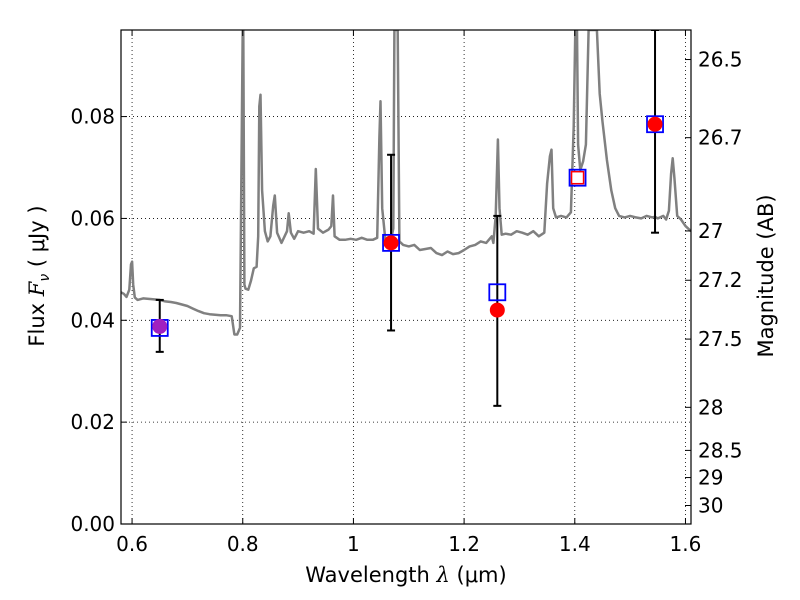  I want to click on y-tick-label-1: 0.02, so click(92, 422).